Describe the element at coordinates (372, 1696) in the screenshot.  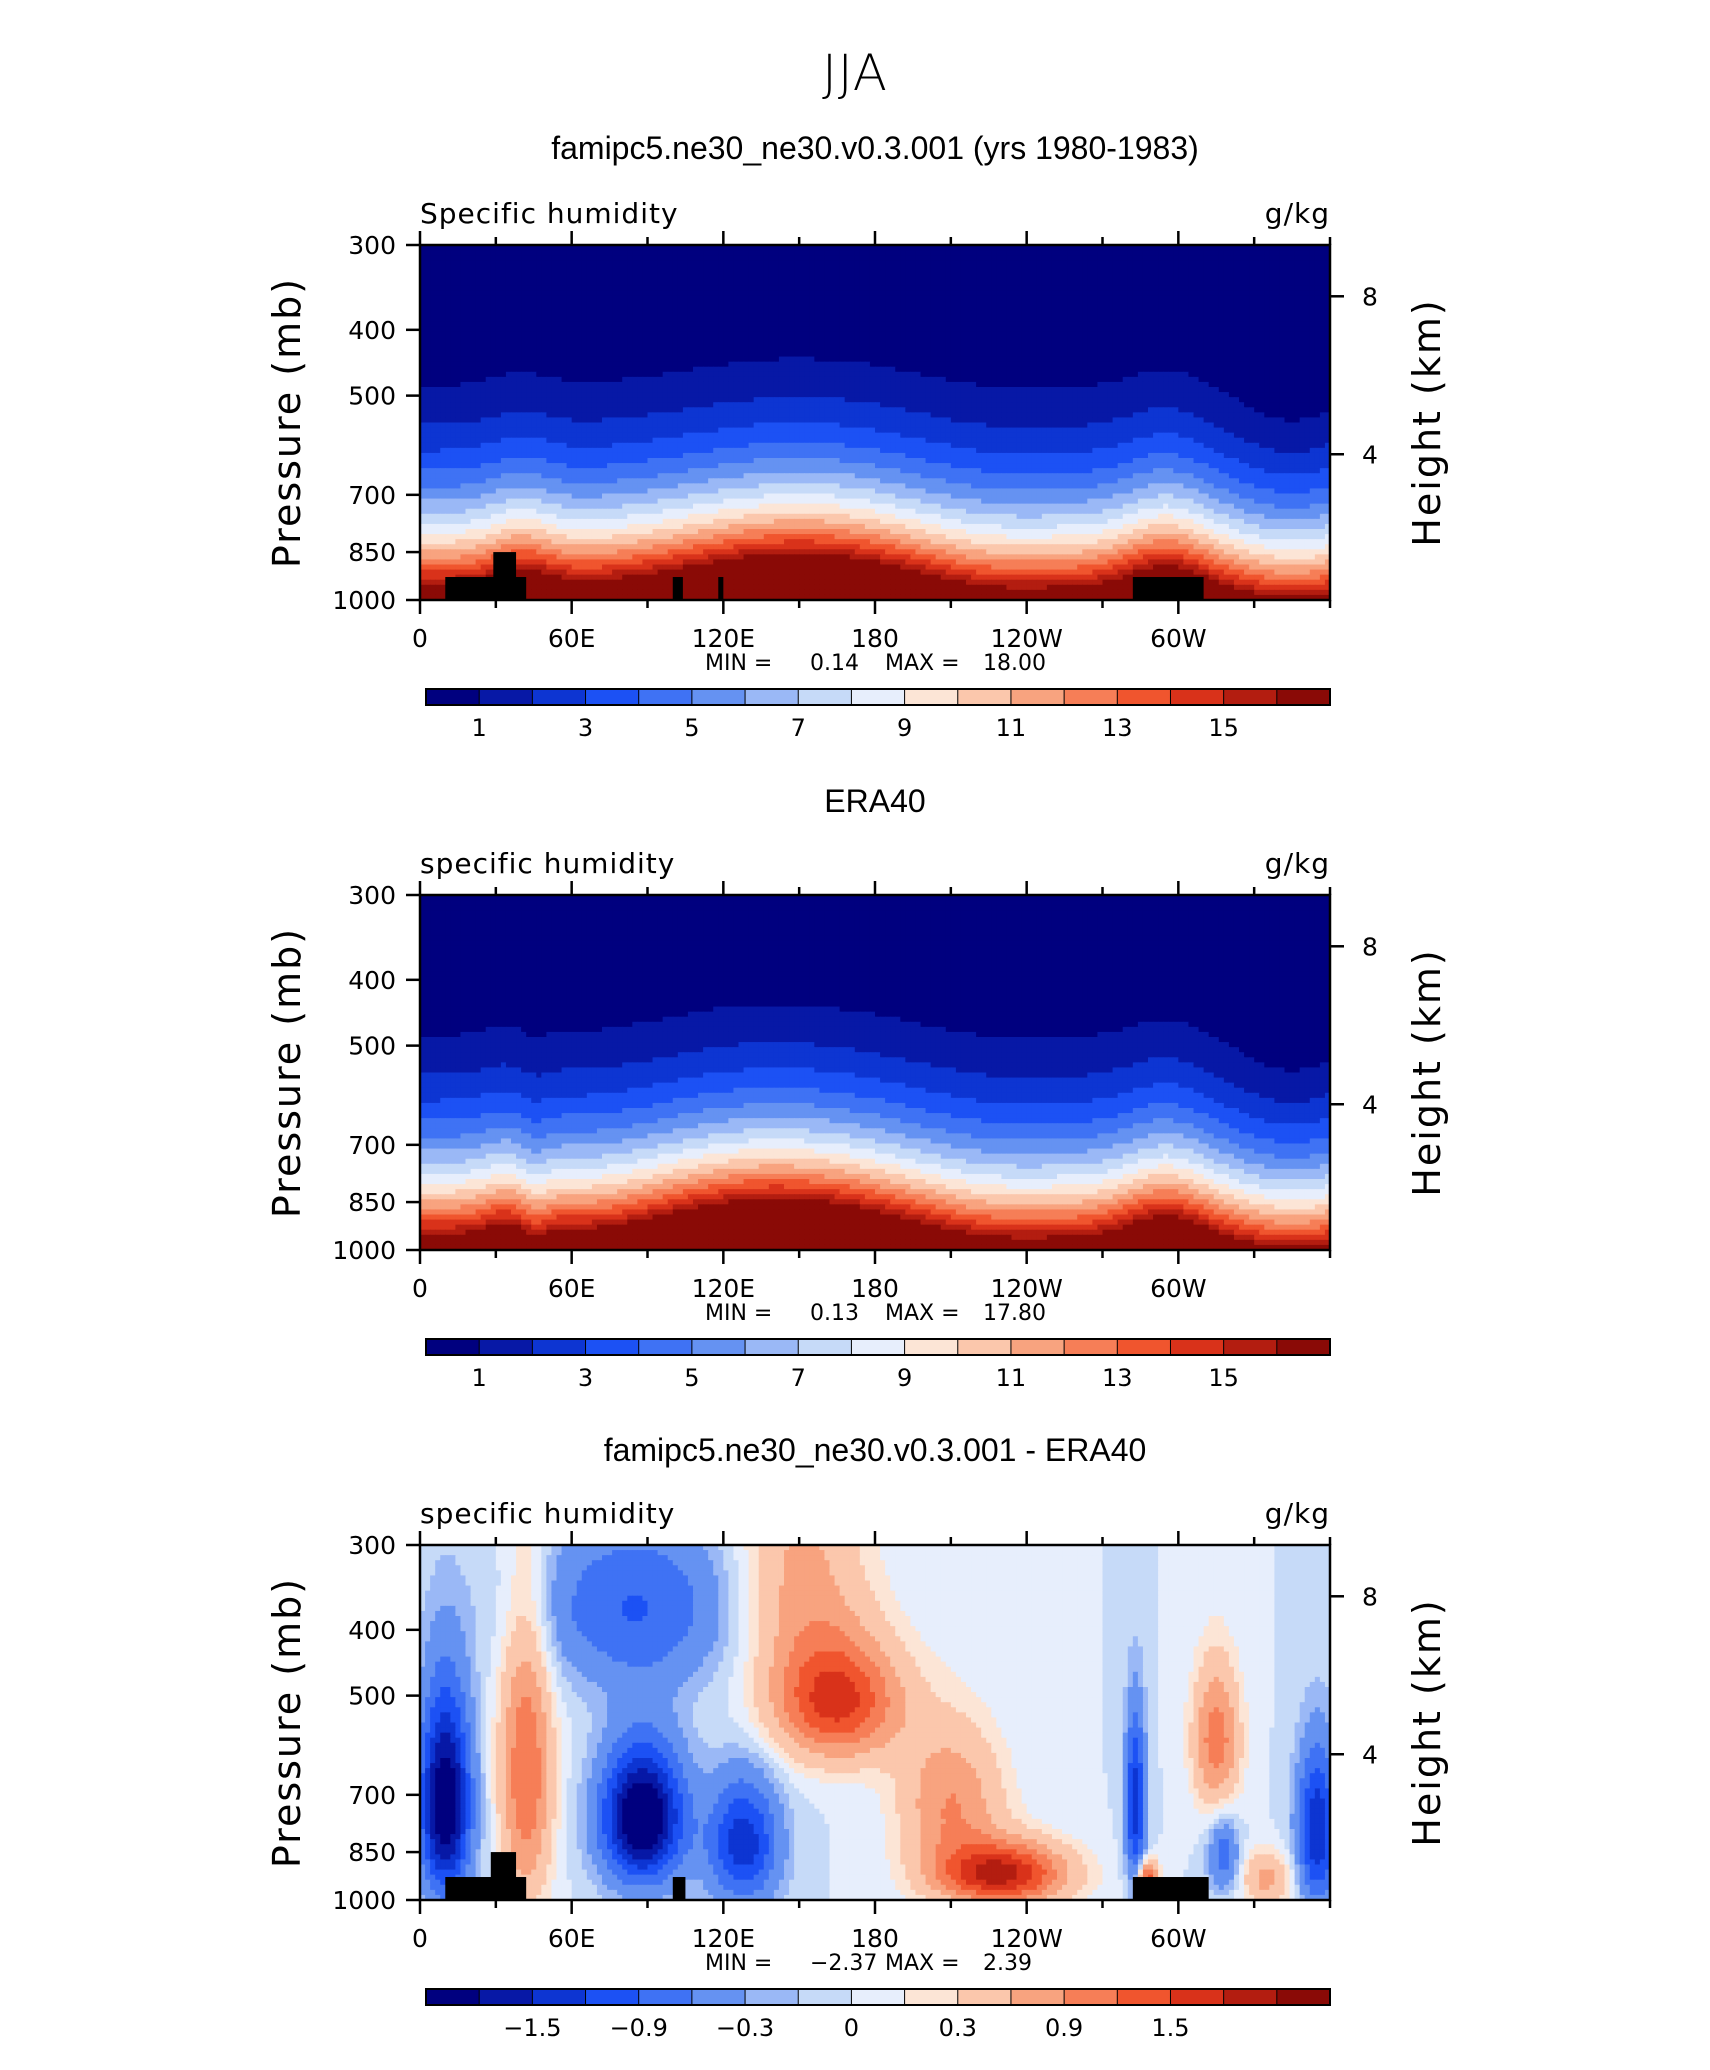
I see `y-tick-label: 500` at that location.